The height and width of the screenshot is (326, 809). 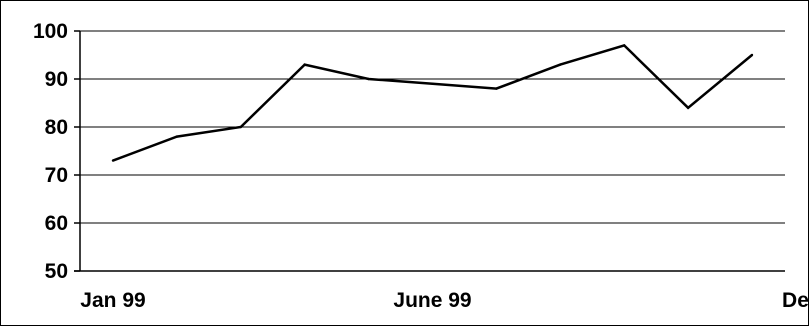 What do you see at coordinates (56, 271) in the screenshot?
I see `y-tick-label: 50` at bounding box center [56, 271].